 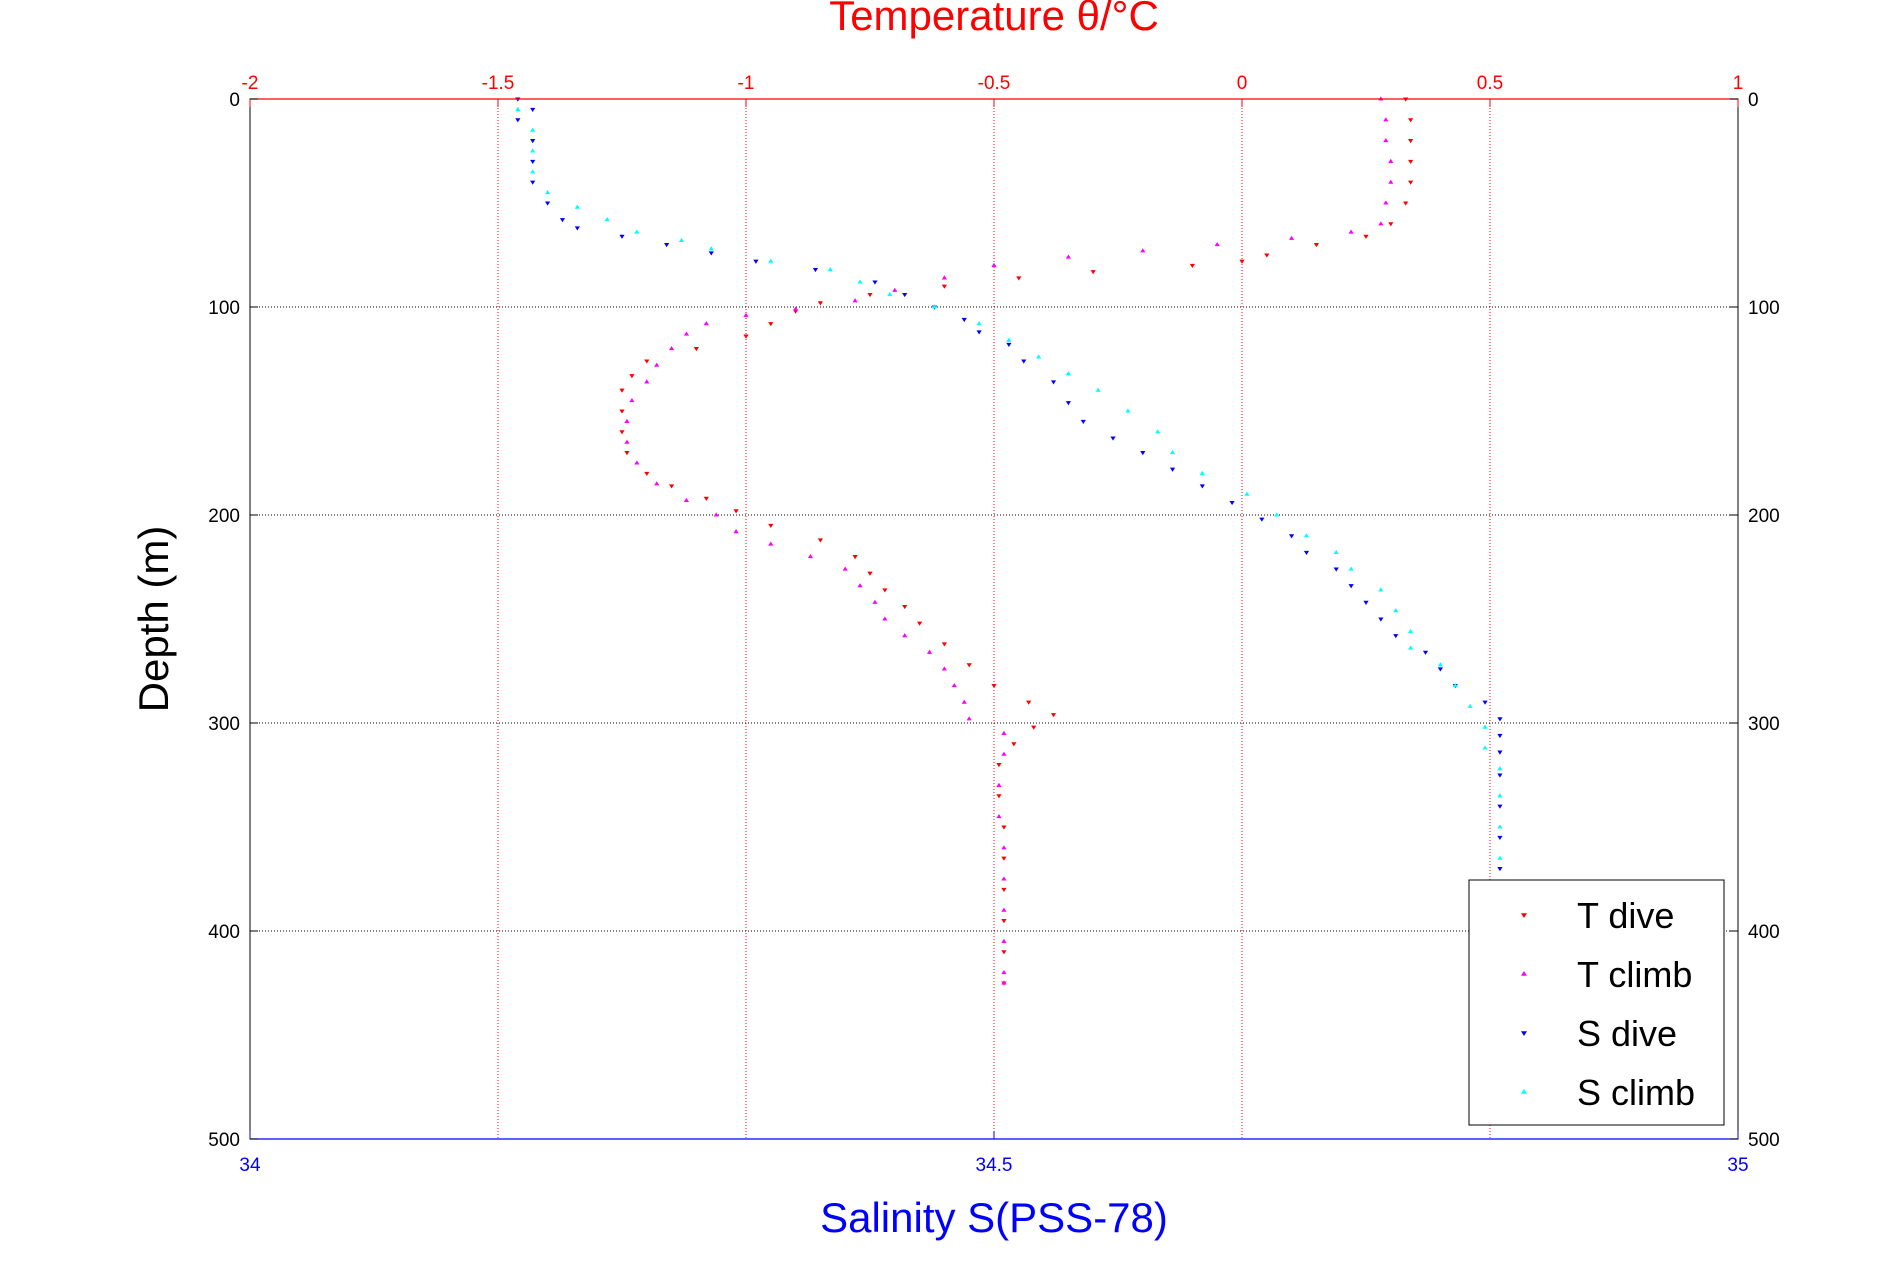 What do you see at coordinates (224, 1140) in the screenshot?
I see `depth-tick-label-left: 500` at bounding box center [224, 1140].